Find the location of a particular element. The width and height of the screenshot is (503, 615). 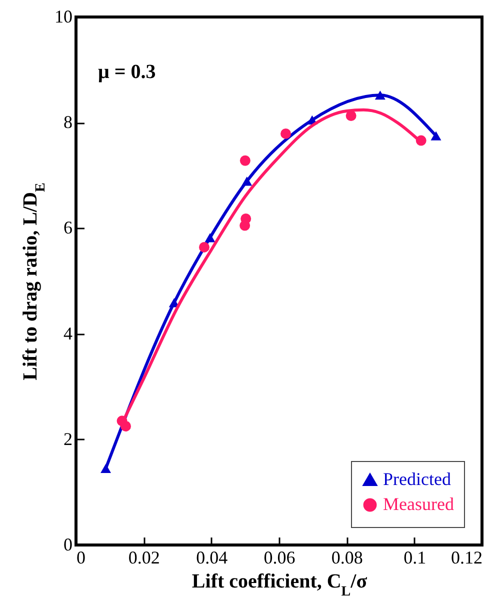

y-tick-label: 6 is located at coordinates (68, 228).